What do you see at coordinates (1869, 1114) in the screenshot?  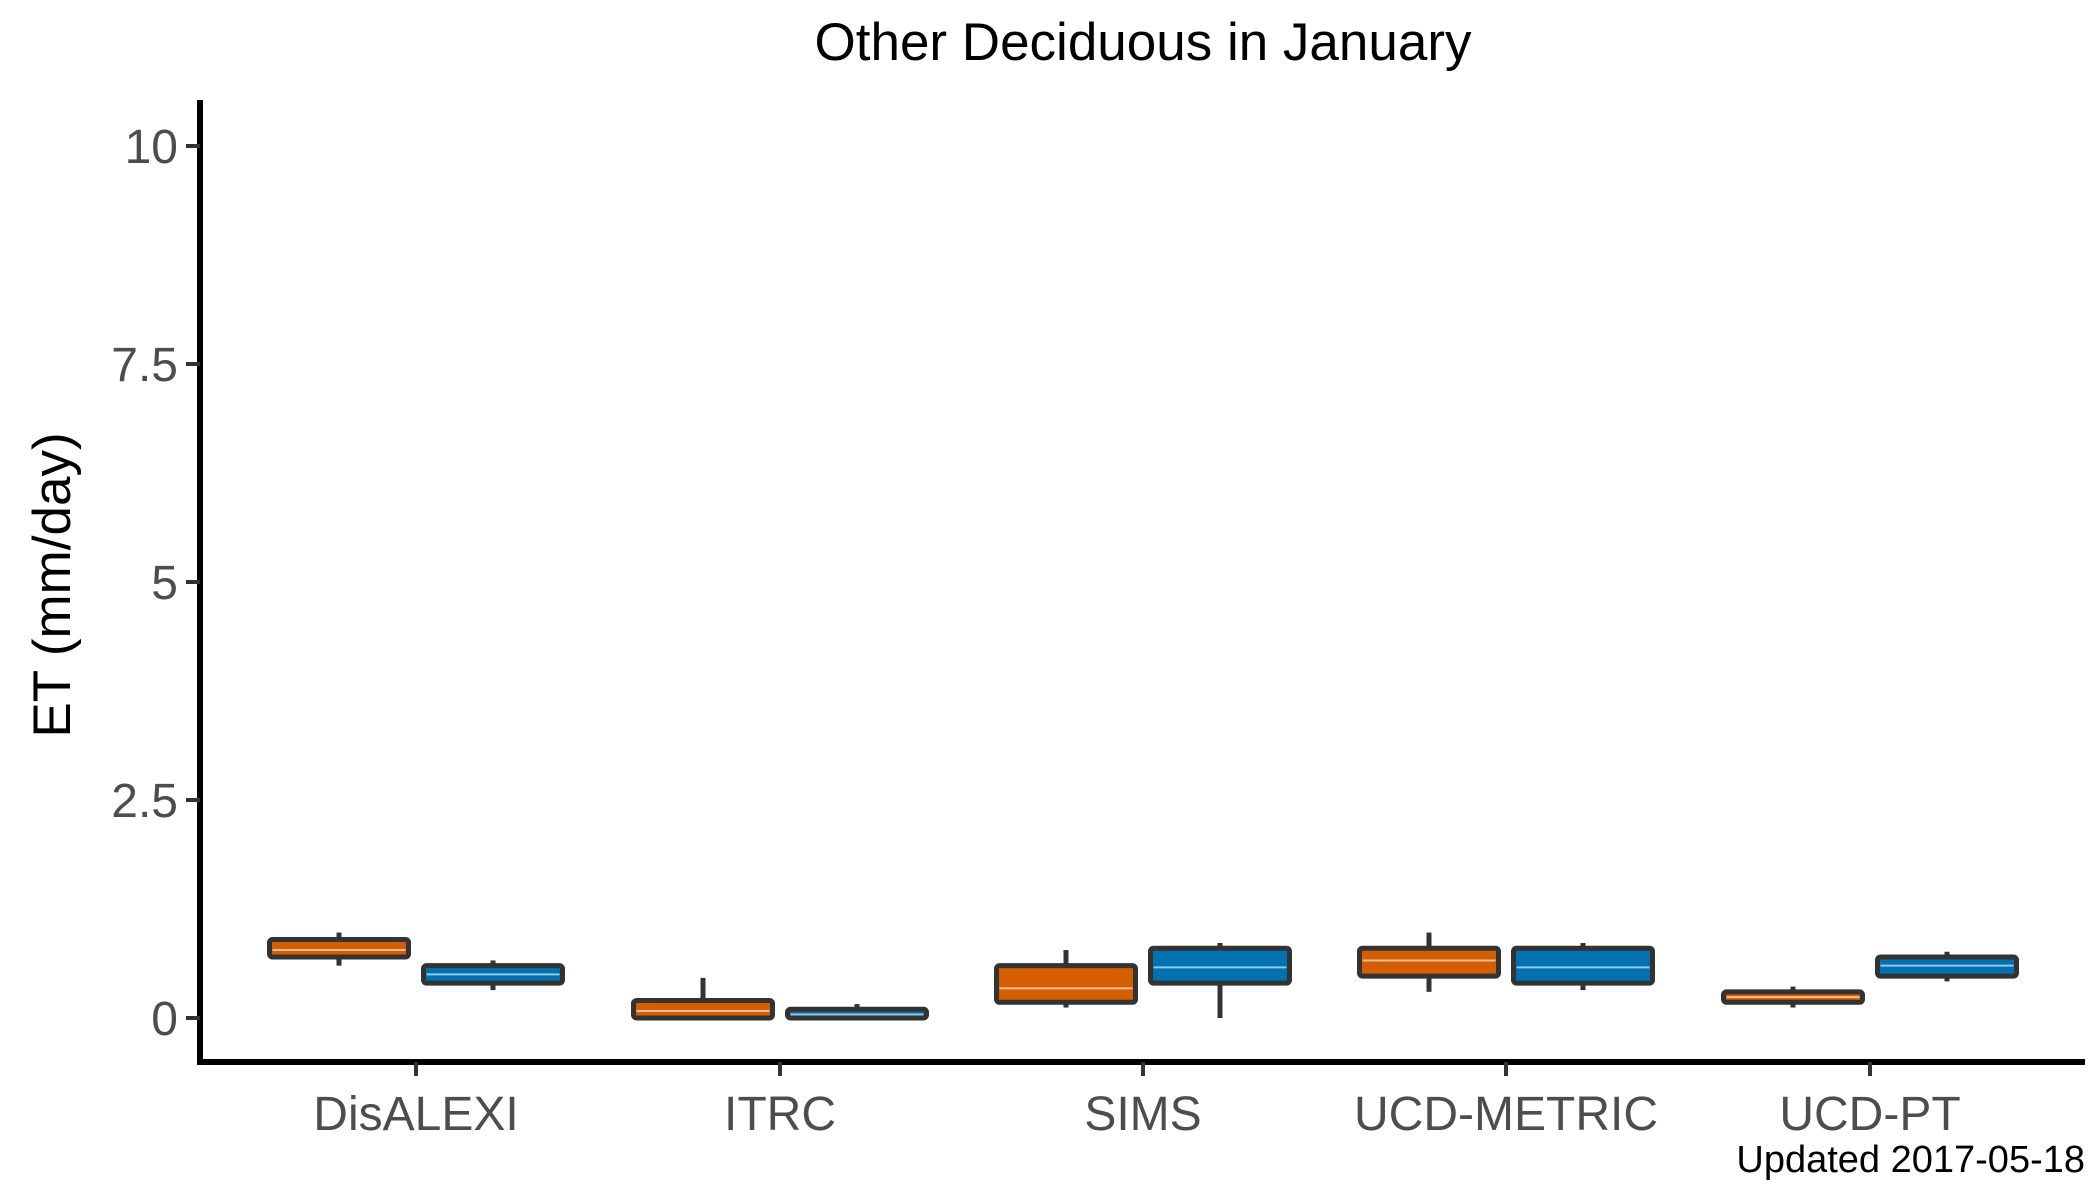 I see `x-tick-label: UCD-PT` at bounding box center [1869, 1114].